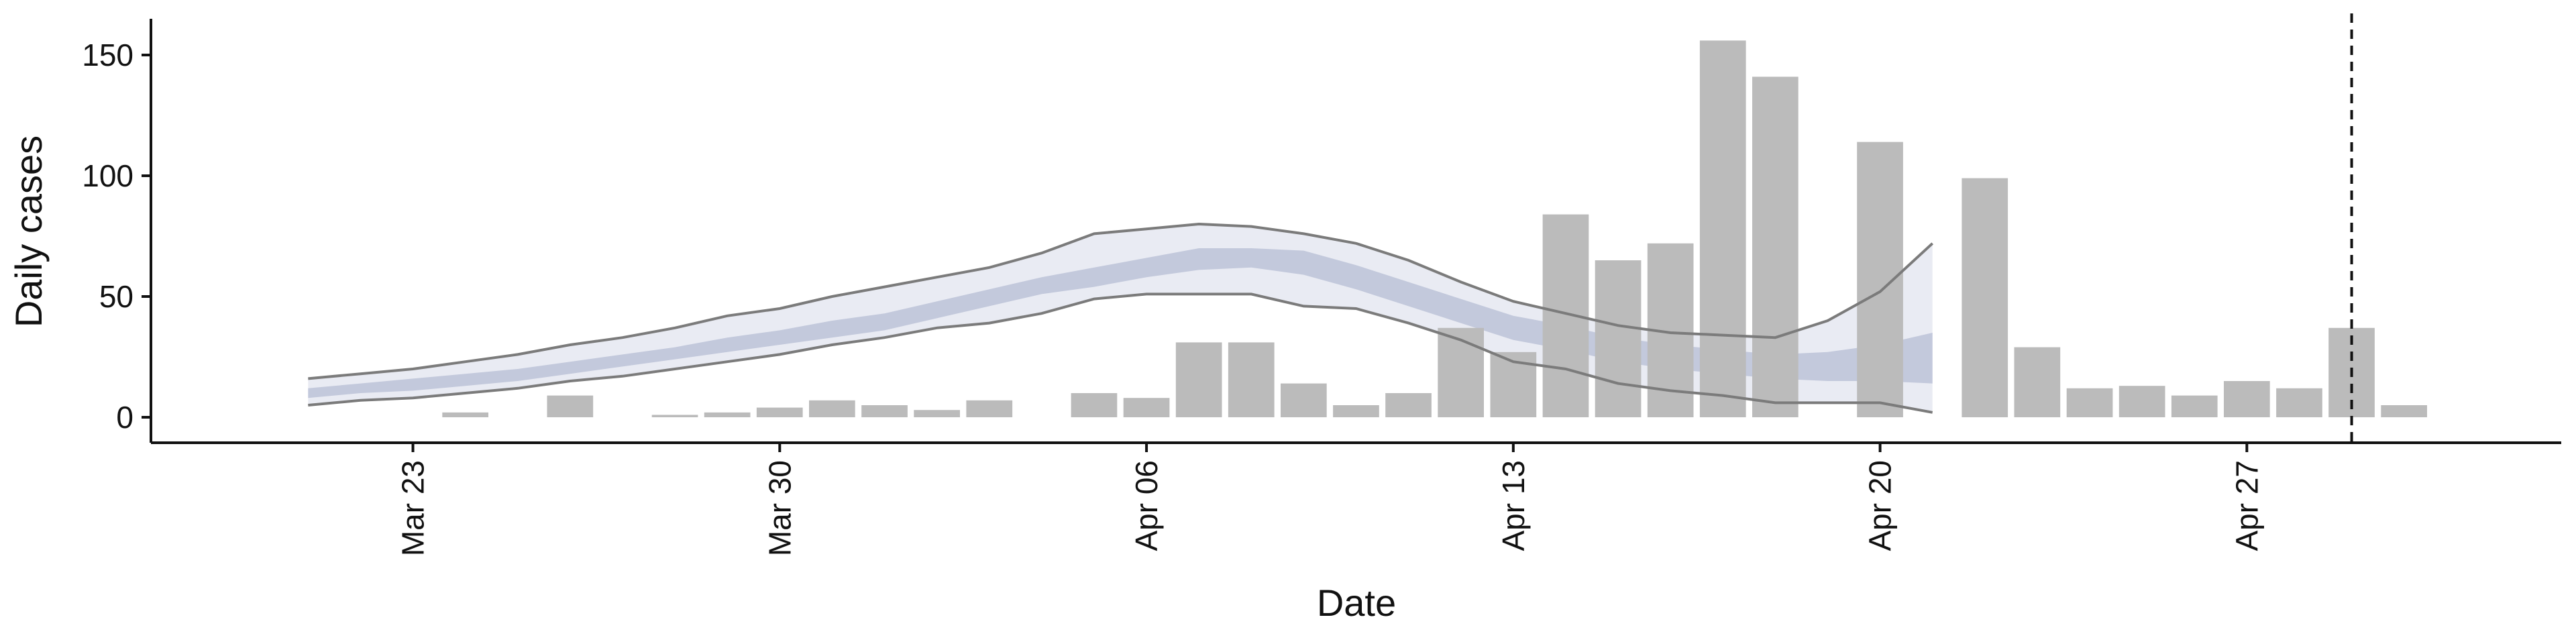  I want to click on y-axis-title: Daily cases, so click(28, 231).